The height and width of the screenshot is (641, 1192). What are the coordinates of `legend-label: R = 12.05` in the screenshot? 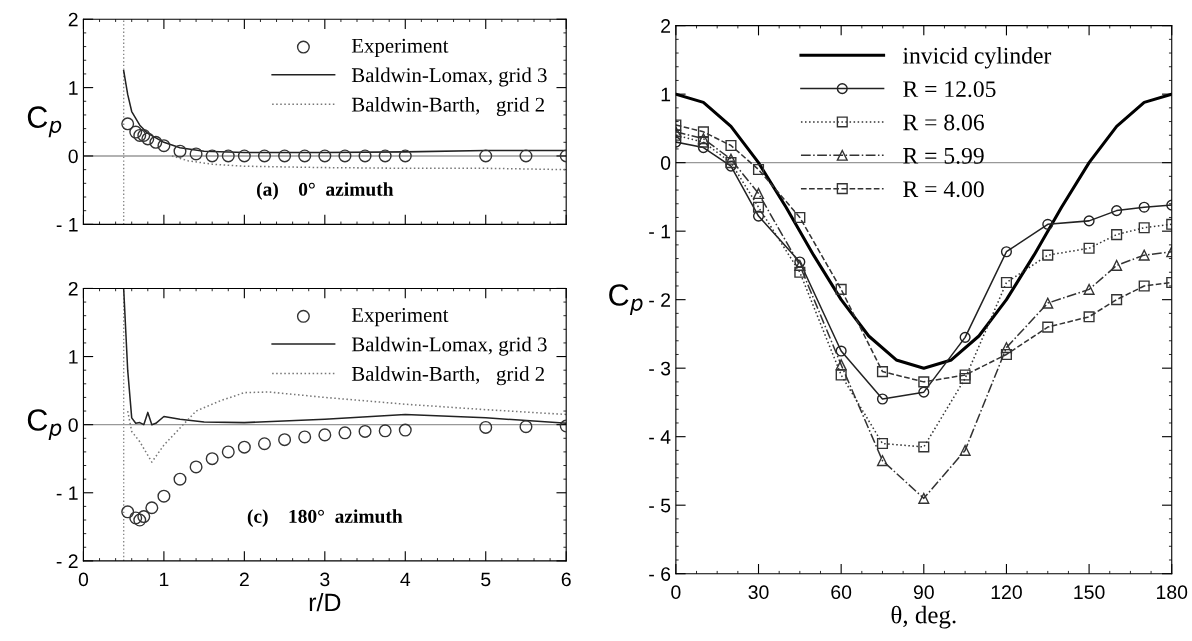 It's located at (949, 89).